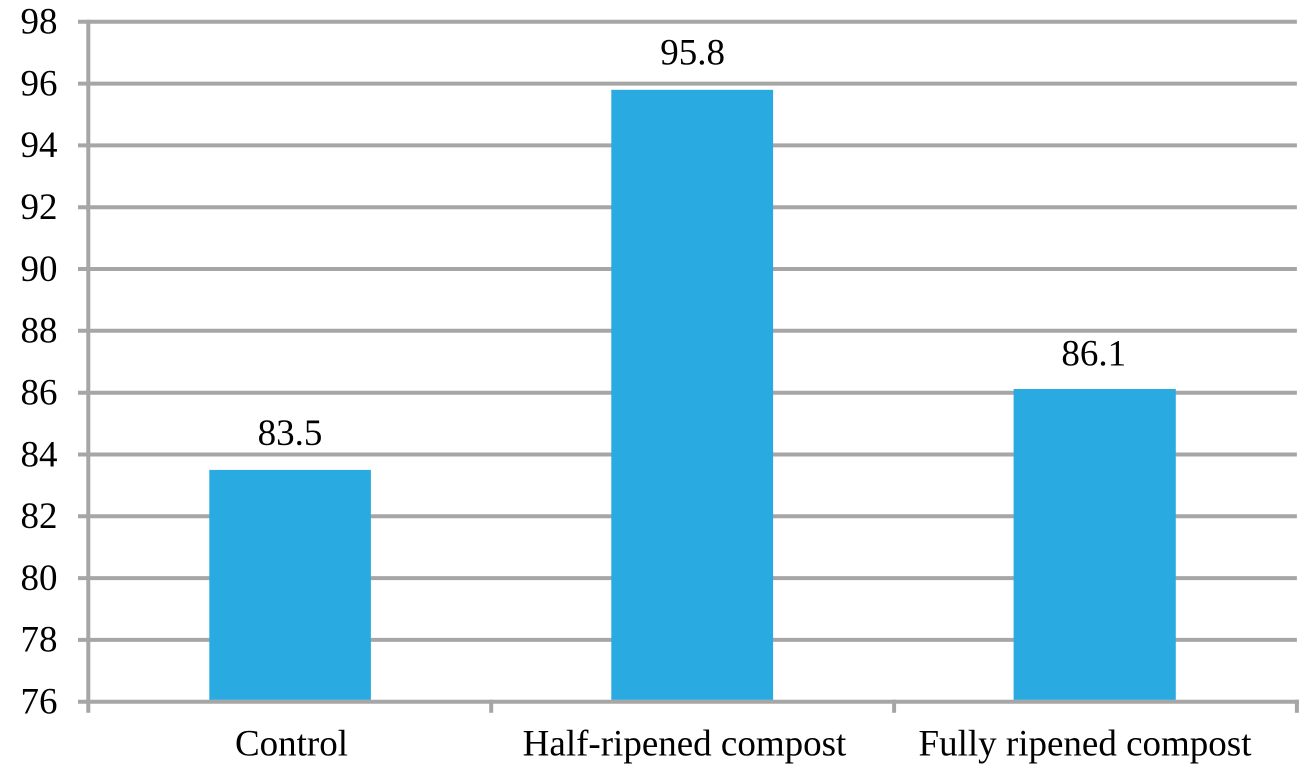  I want to click on svg-text: 78, so click(39, 640).